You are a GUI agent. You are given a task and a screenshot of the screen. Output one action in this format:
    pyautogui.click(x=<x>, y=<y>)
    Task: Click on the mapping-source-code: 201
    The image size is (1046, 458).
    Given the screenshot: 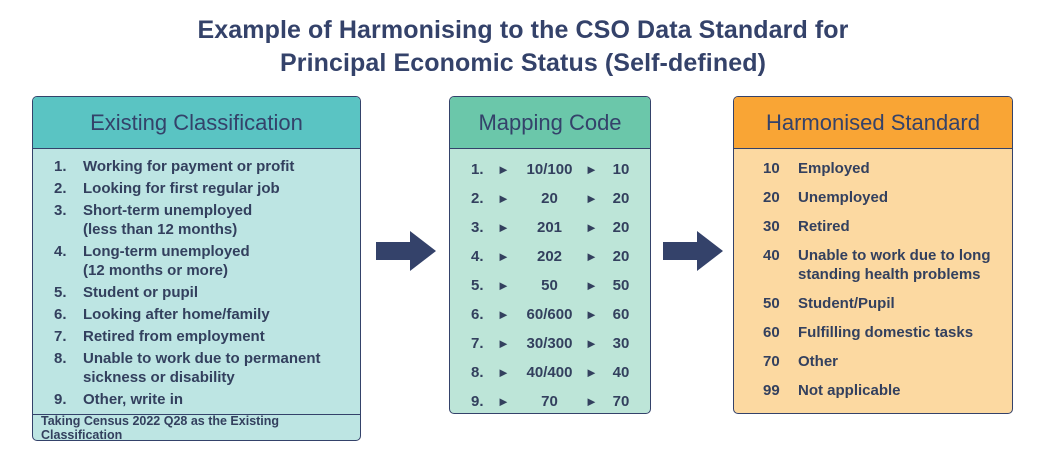 What is the action you would take?
    pyautogui.click(x=549, y=227)
    